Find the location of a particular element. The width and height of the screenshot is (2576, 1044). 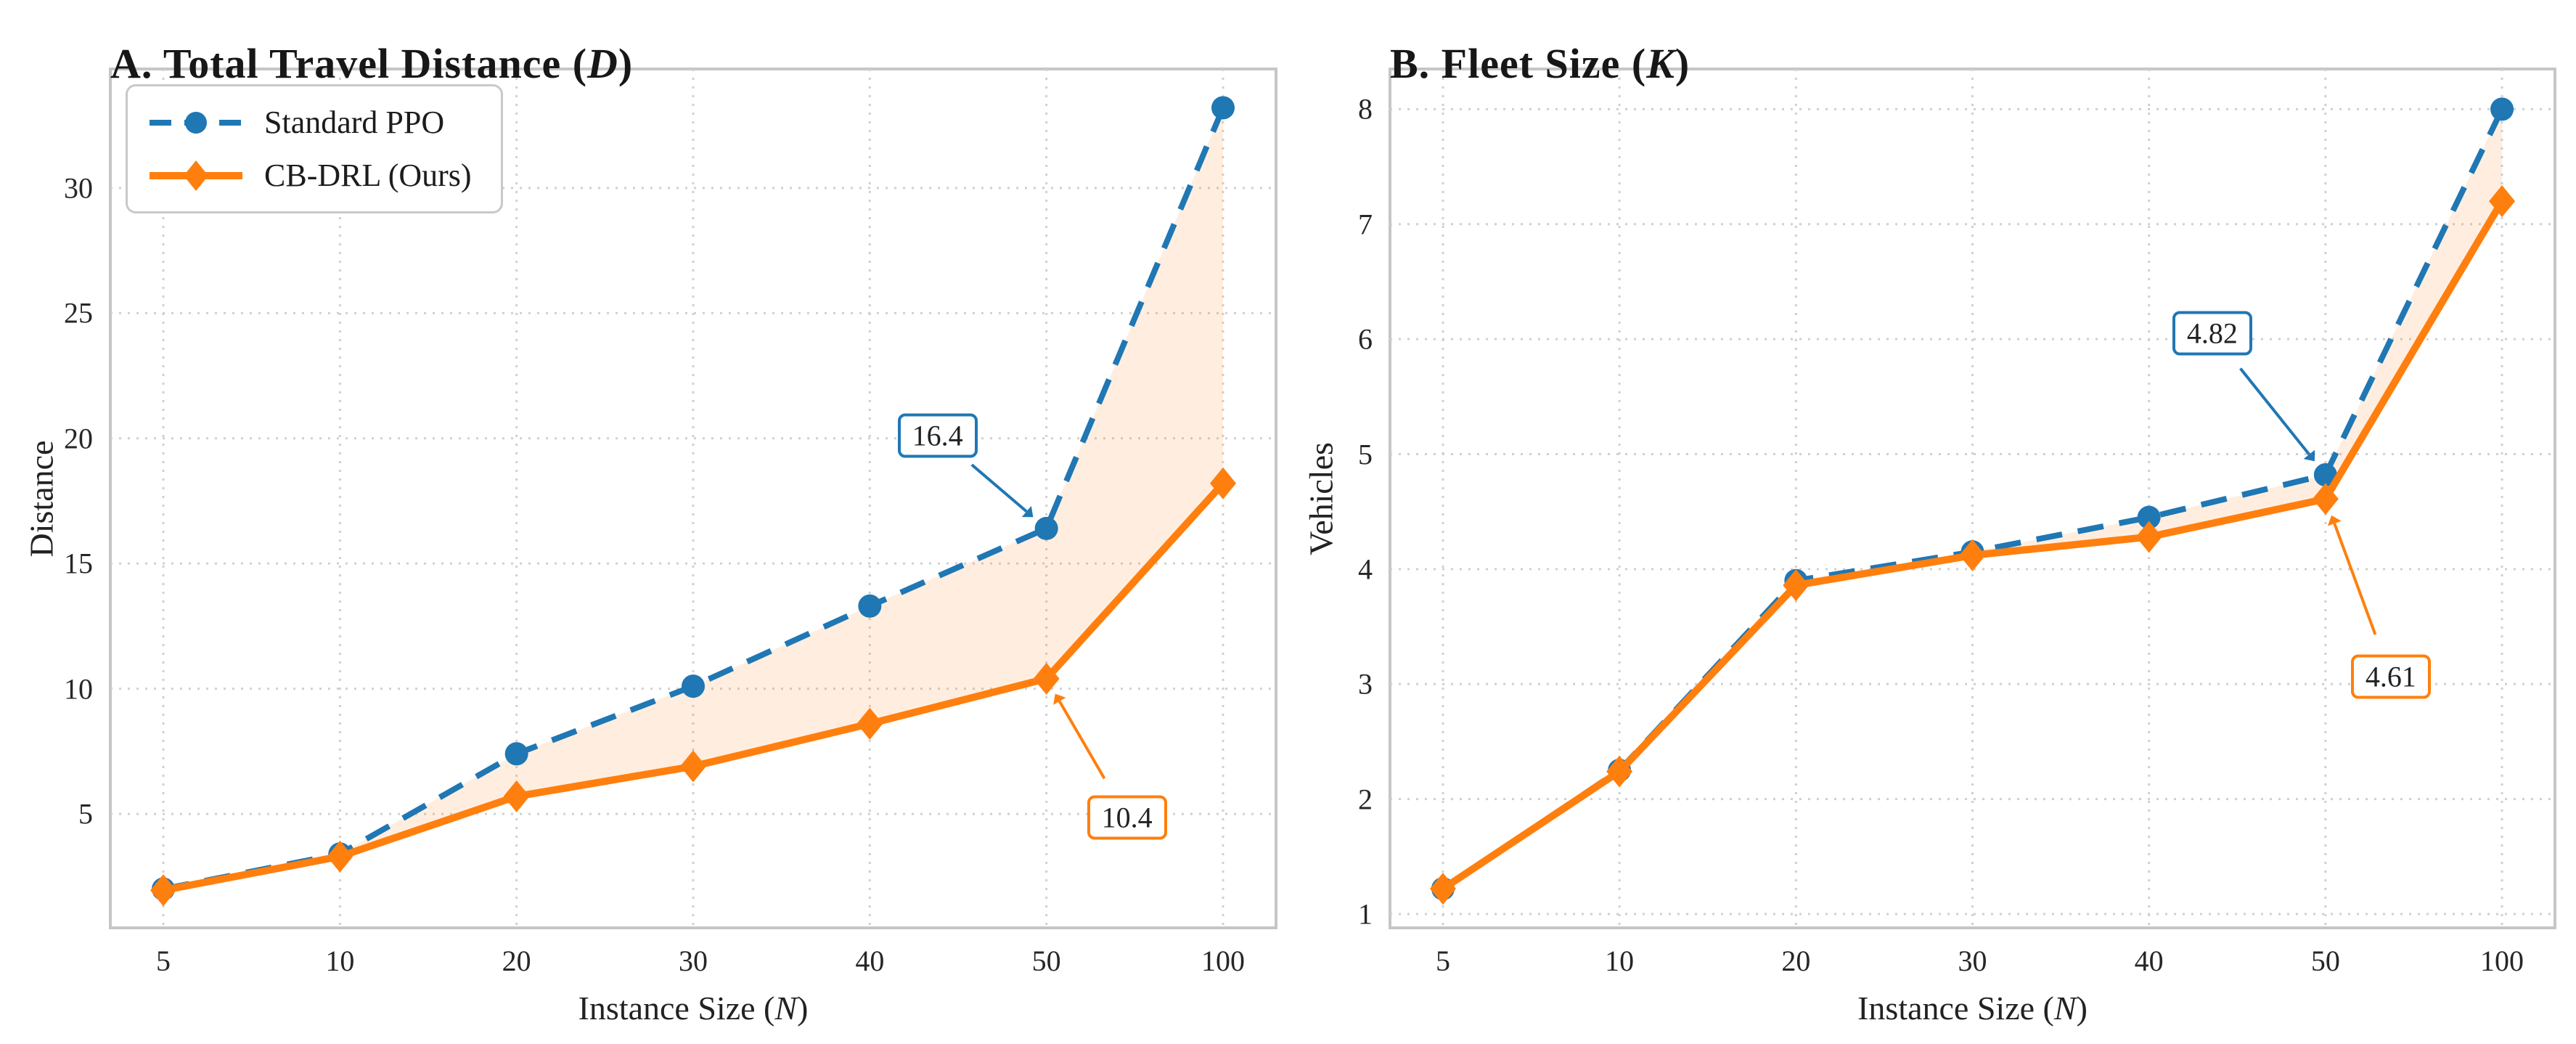

y-tick-label: 4 is located at coordinates (1365, 569).